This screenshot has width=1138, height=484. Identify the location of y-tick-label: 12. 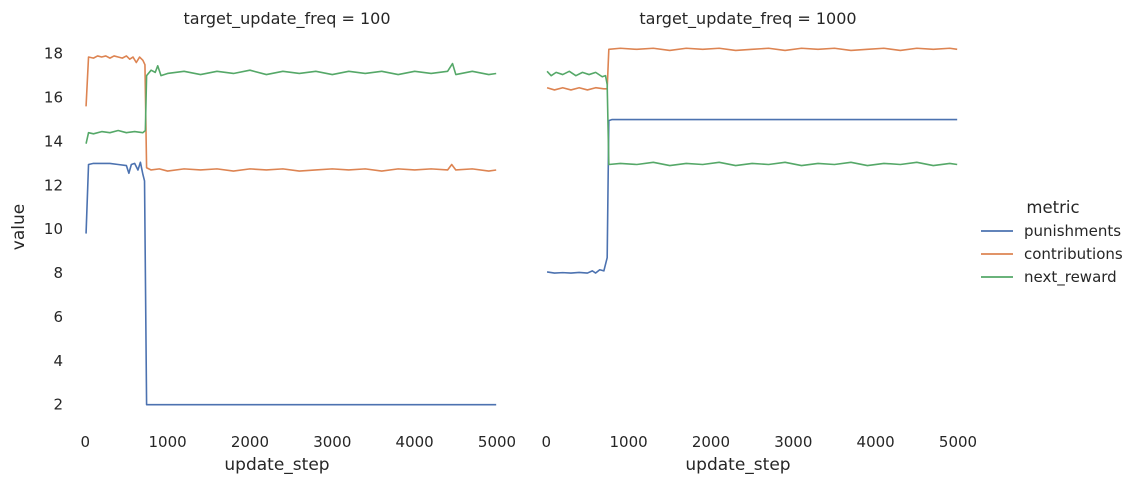
(53, 185).